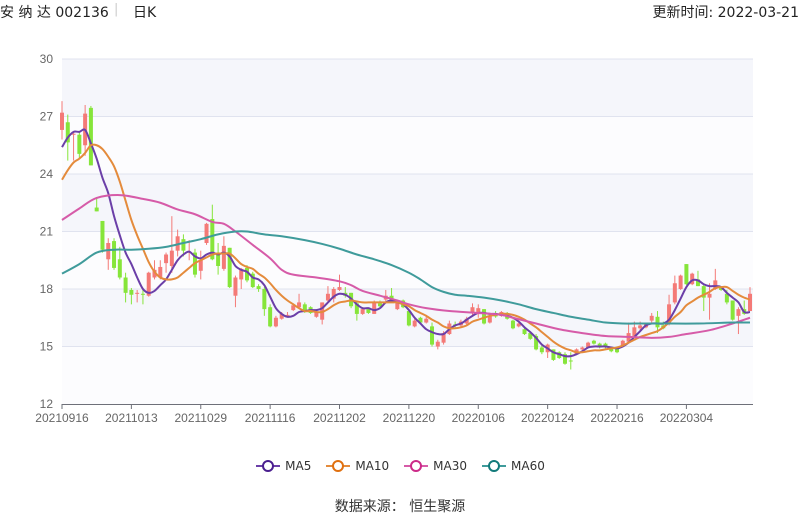 The width and height of the screenshot is (800, 517). I want to click on legend-item-ma60: MA60, so click(513, 466).